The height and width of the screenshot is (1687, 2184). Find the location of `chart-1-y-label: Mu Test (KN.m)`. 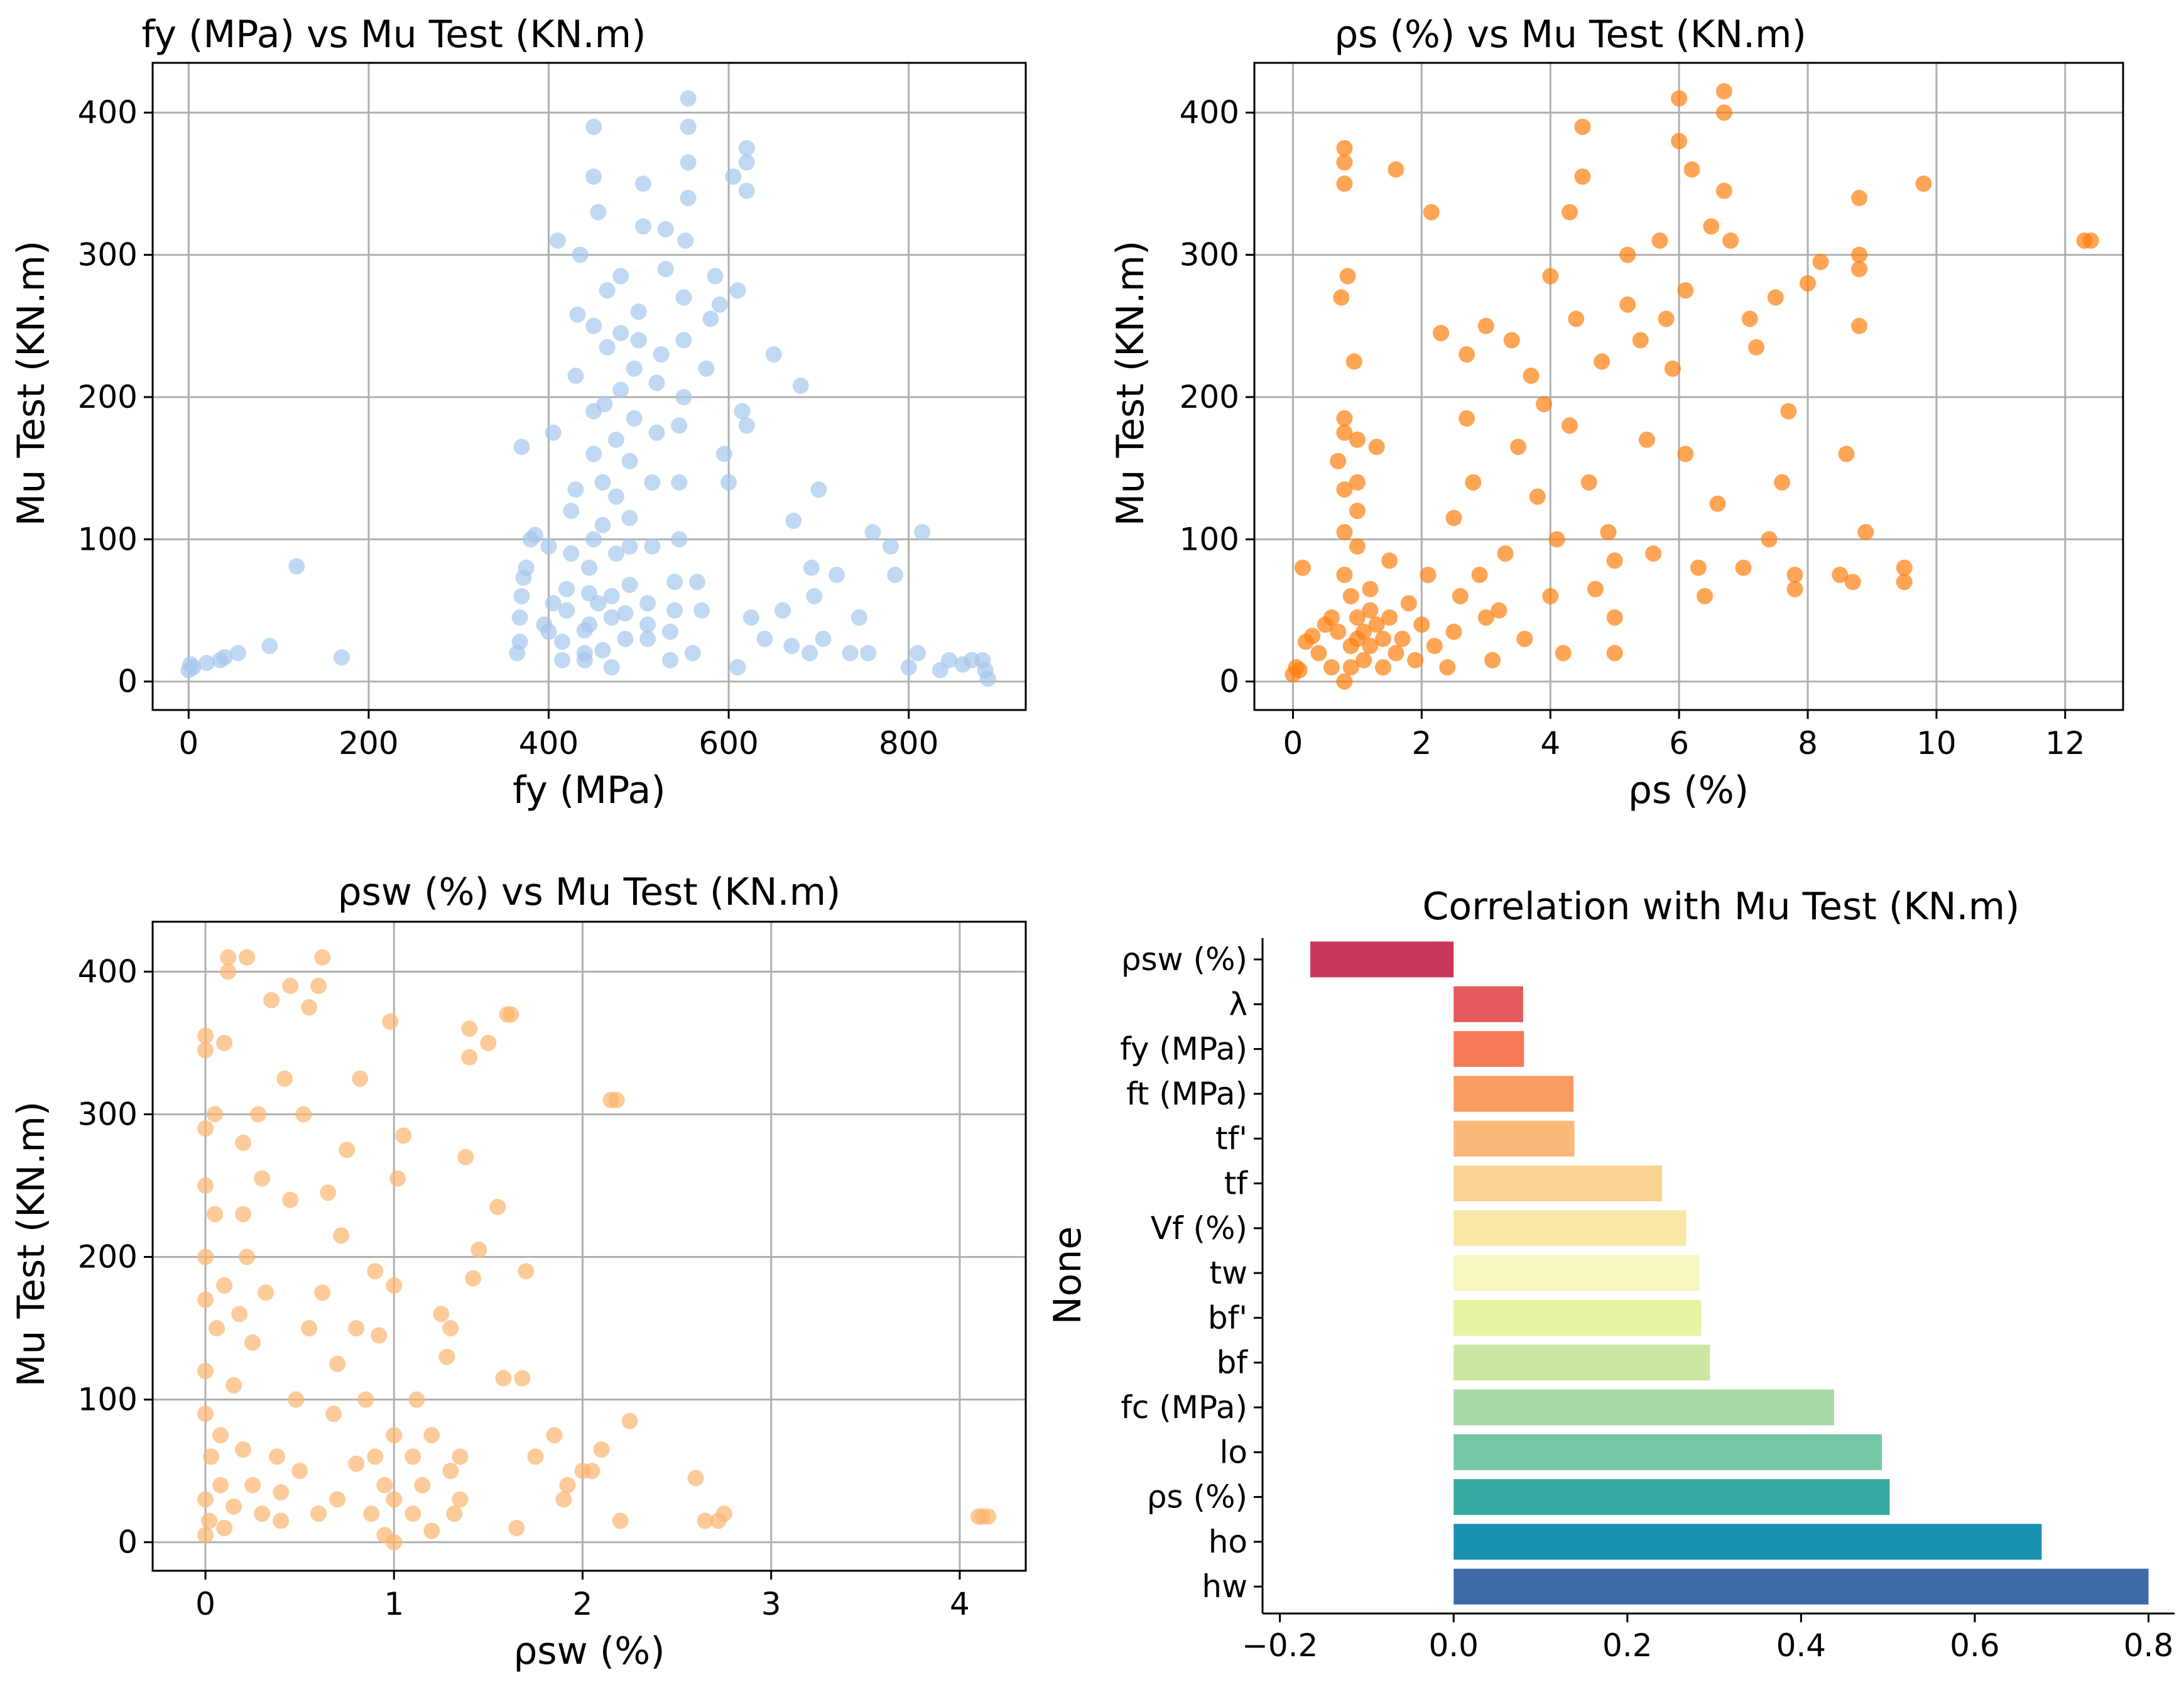

chart-1-y-label: Mu Test (KN.m) is located at coordinates (31, 384).